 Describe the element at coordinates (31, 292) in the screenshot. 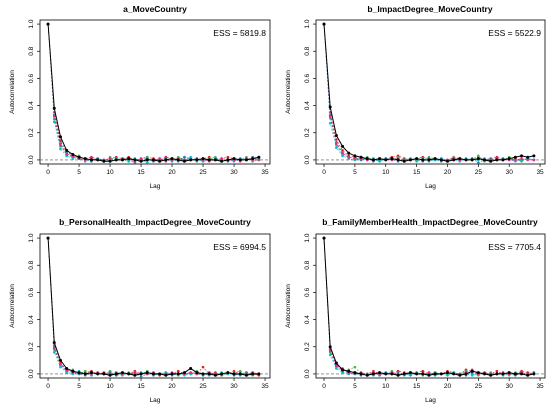

I see `y-tick-label: 0.6` at that location.